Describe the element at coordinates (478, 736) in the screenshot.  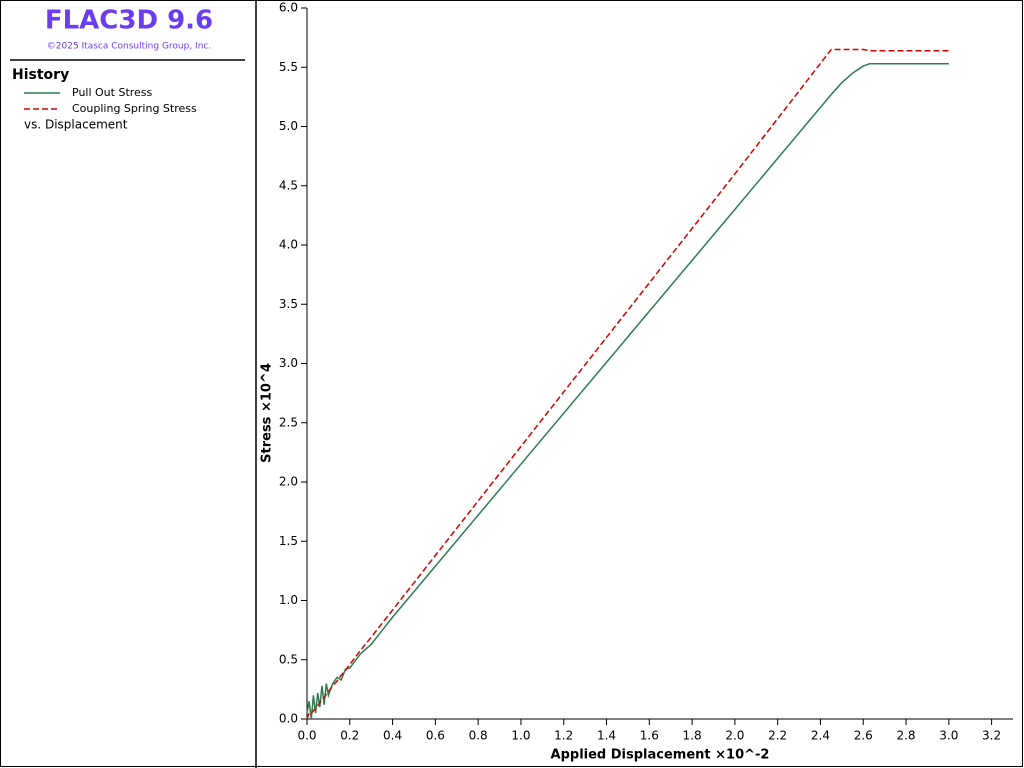
I see `x-tick-label: 0.8` at that location.